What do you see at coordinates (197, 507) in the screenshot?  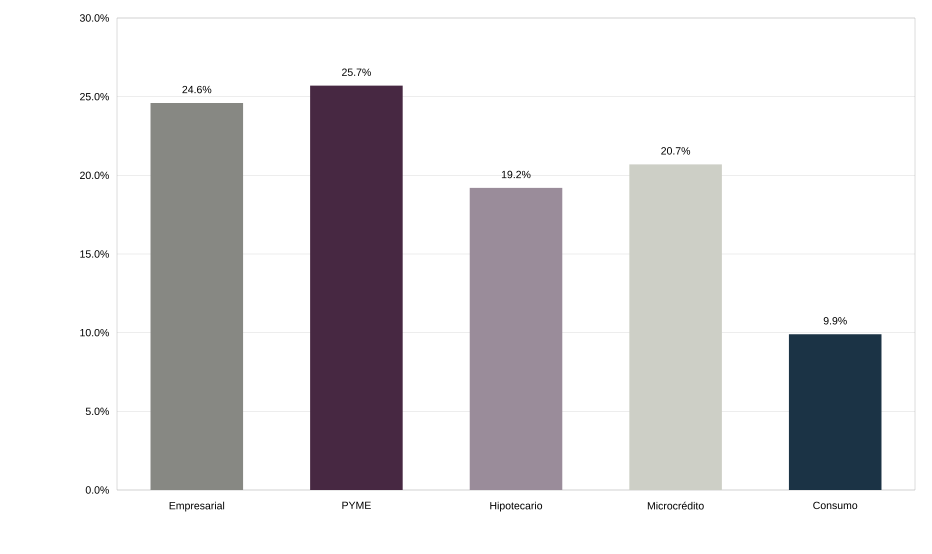 I see `x-tick-label: Empresarial` at bounding box center [197, 507].